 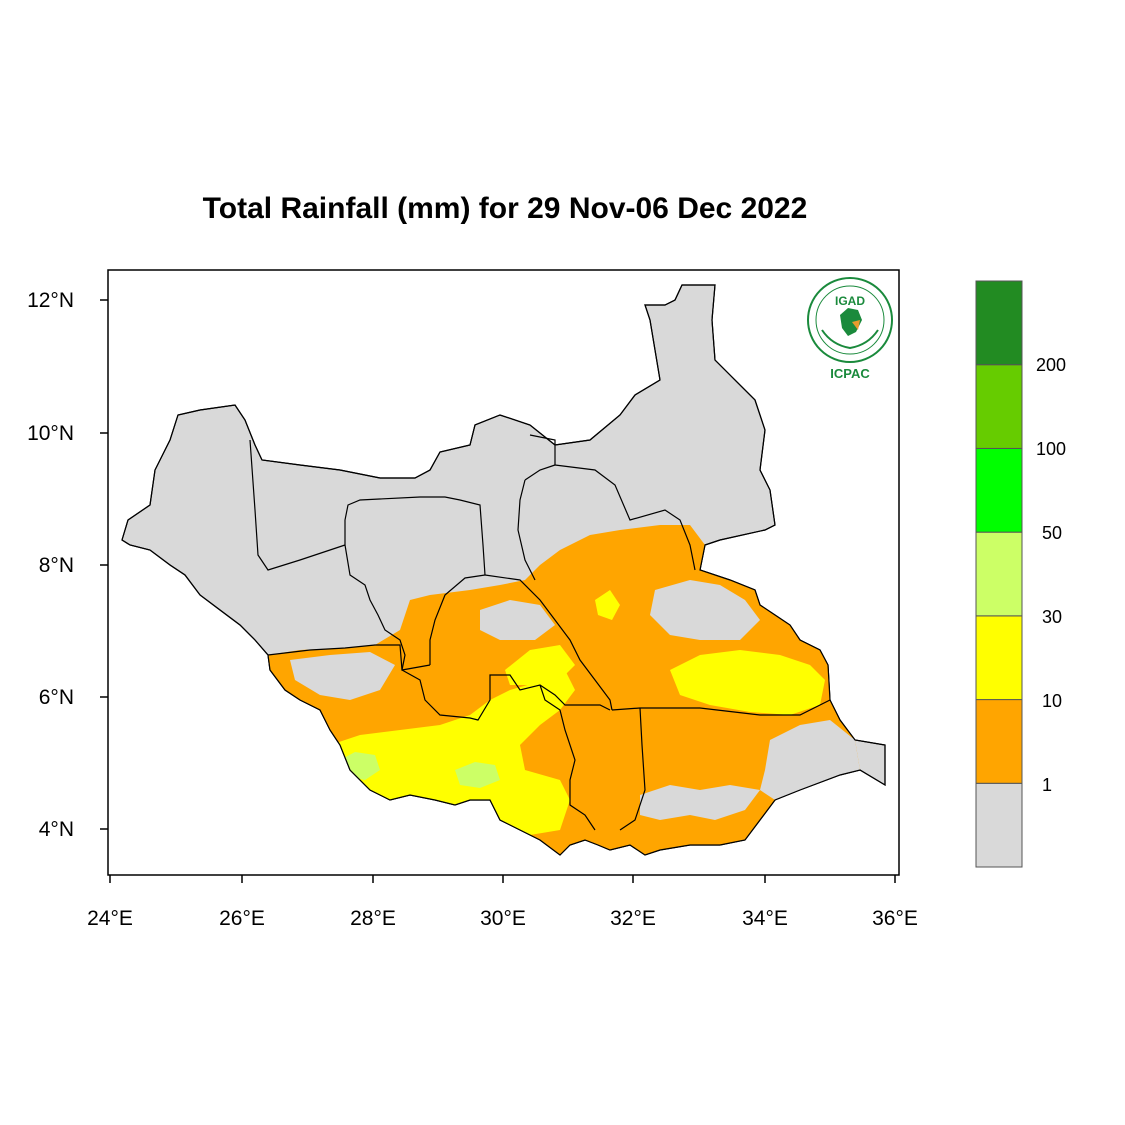 I want to click on x-tick-label: 34°E, so click(x=765, y=918).